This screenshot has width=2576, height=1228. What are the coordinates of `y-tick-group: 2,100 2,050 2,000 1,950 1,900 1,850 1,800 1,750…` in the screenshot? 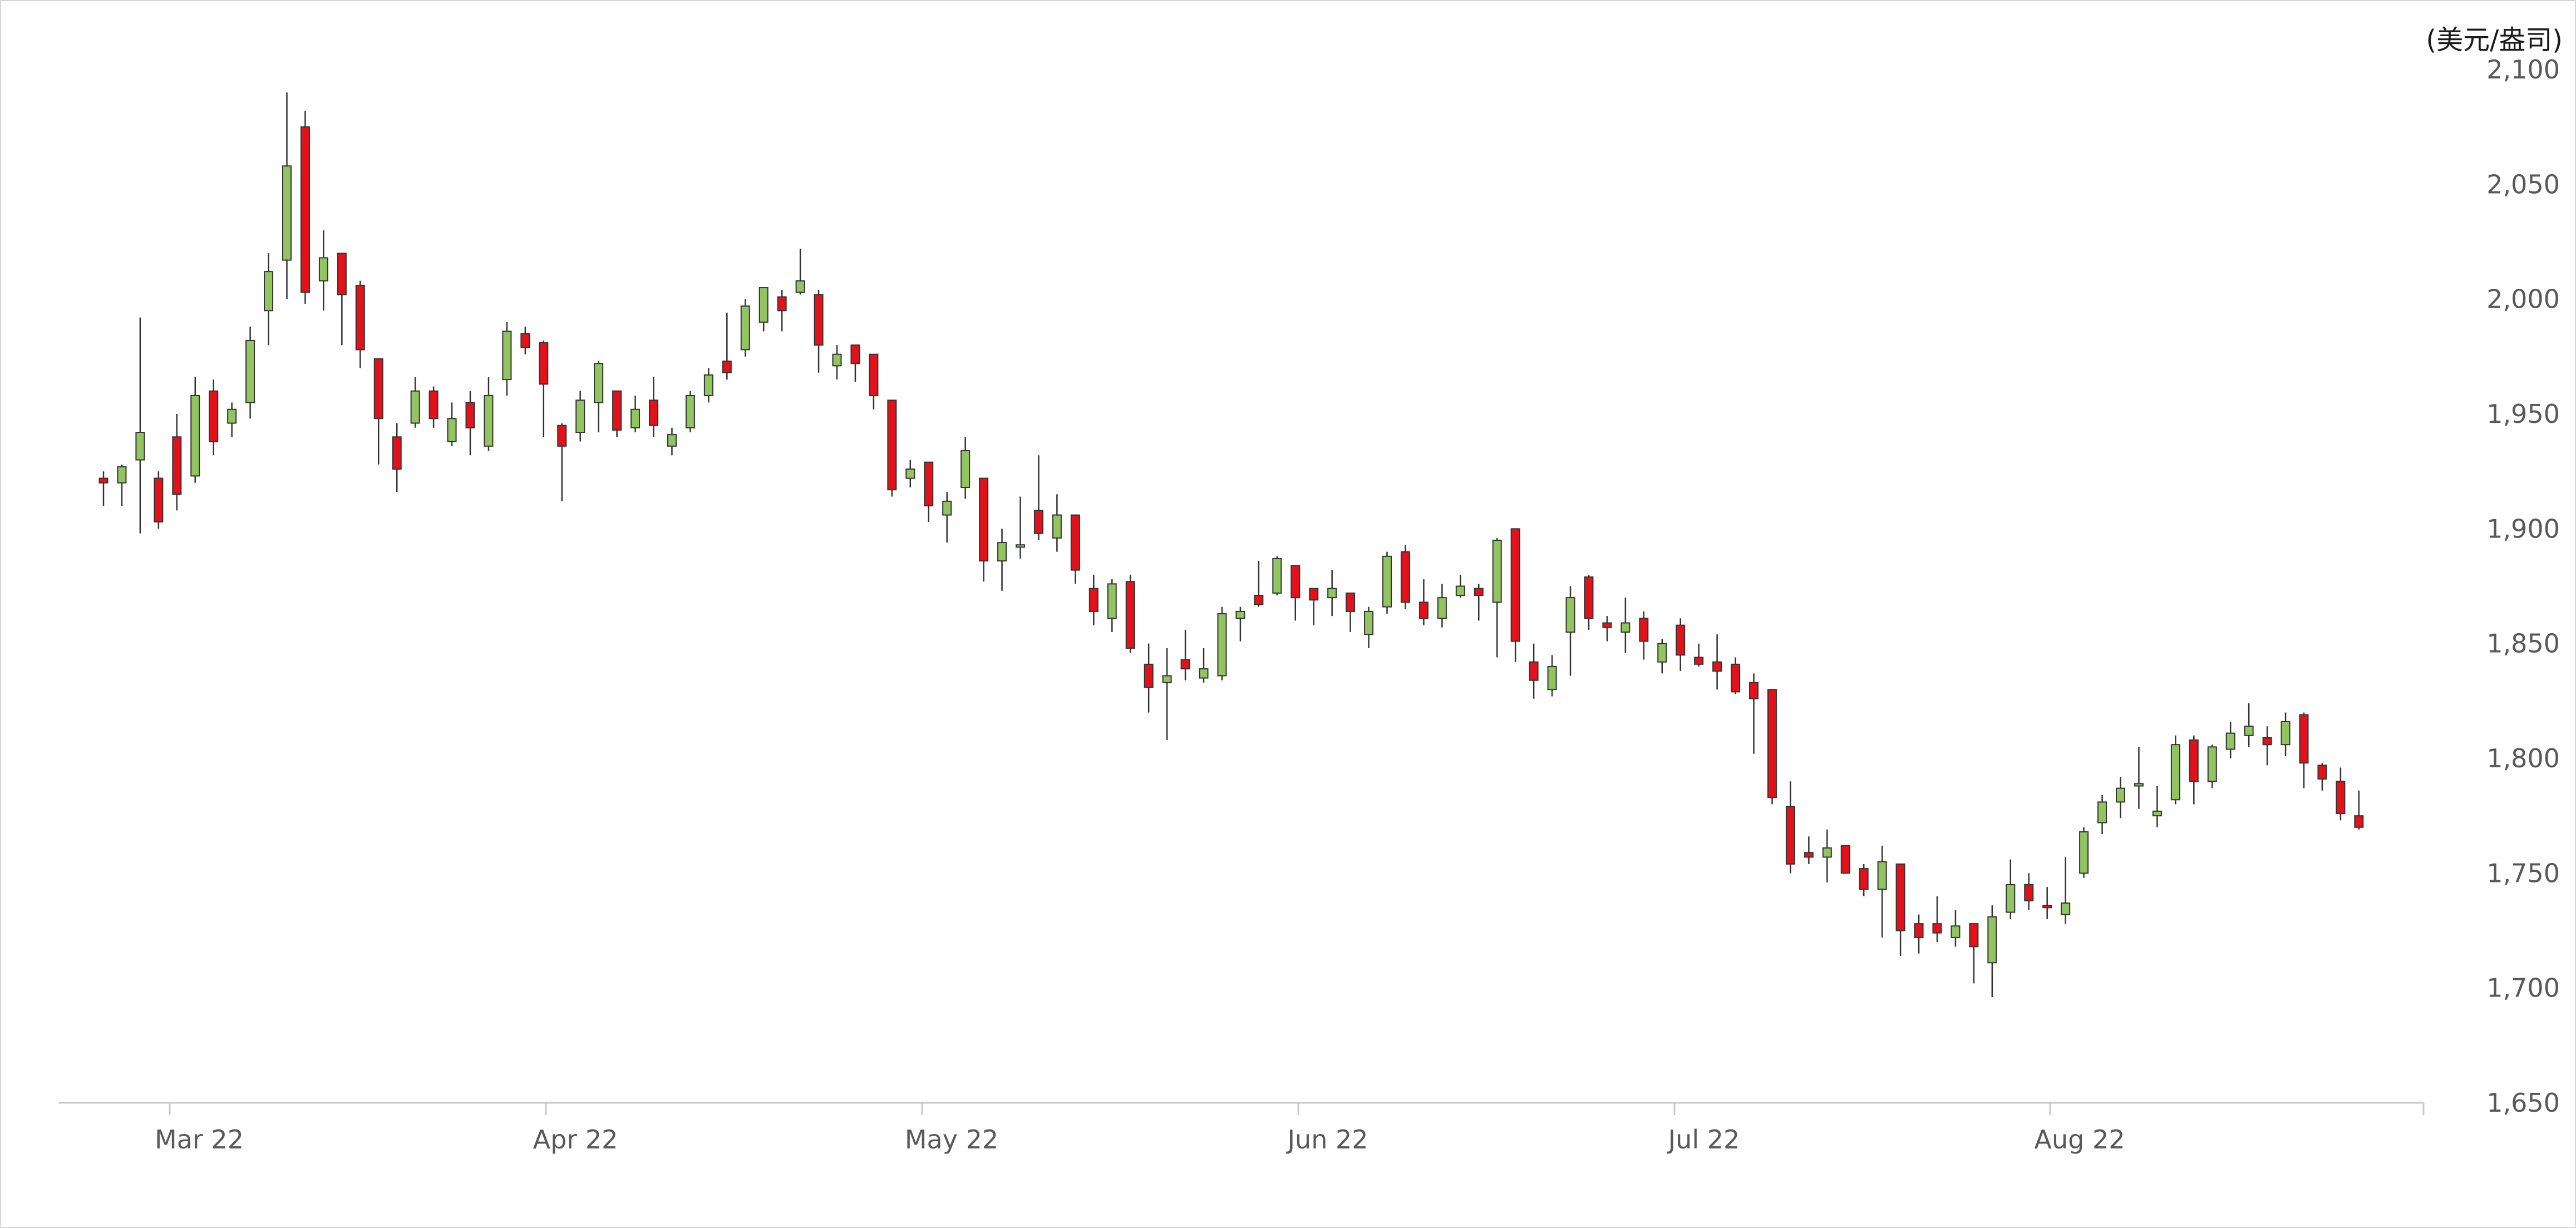 It's located at (2523, 586).